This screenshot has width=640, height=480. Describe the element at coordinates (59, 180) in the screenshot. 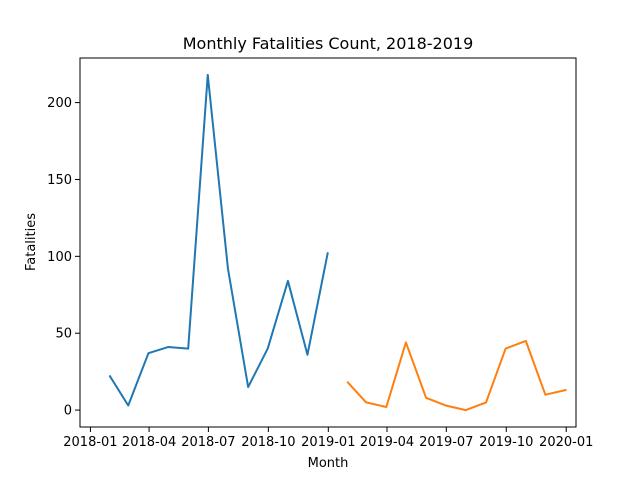

I see `y-tick-label: 150` at that location.